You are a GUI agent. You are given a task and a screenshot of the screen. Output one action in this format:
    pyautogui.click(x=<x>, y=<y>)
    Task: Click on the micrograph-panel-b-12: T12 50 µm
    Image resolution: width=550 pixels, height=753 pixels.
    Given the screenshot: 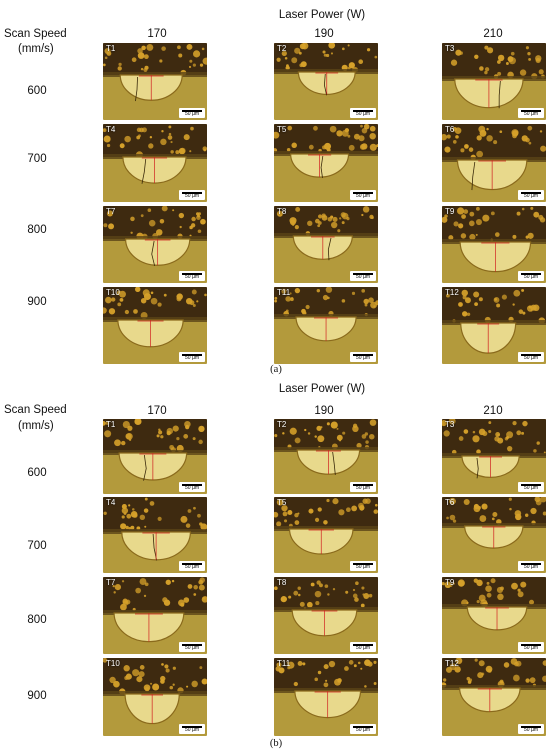 What is the action you would take?
    pyautogui.click(x=494, y=697)
    